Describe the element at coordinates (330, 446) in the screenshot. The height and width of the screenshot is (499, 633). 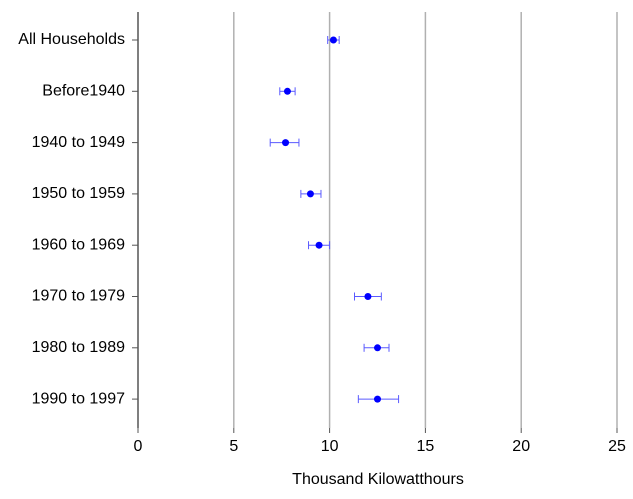
I see `x-tick-label: 10` at that location.